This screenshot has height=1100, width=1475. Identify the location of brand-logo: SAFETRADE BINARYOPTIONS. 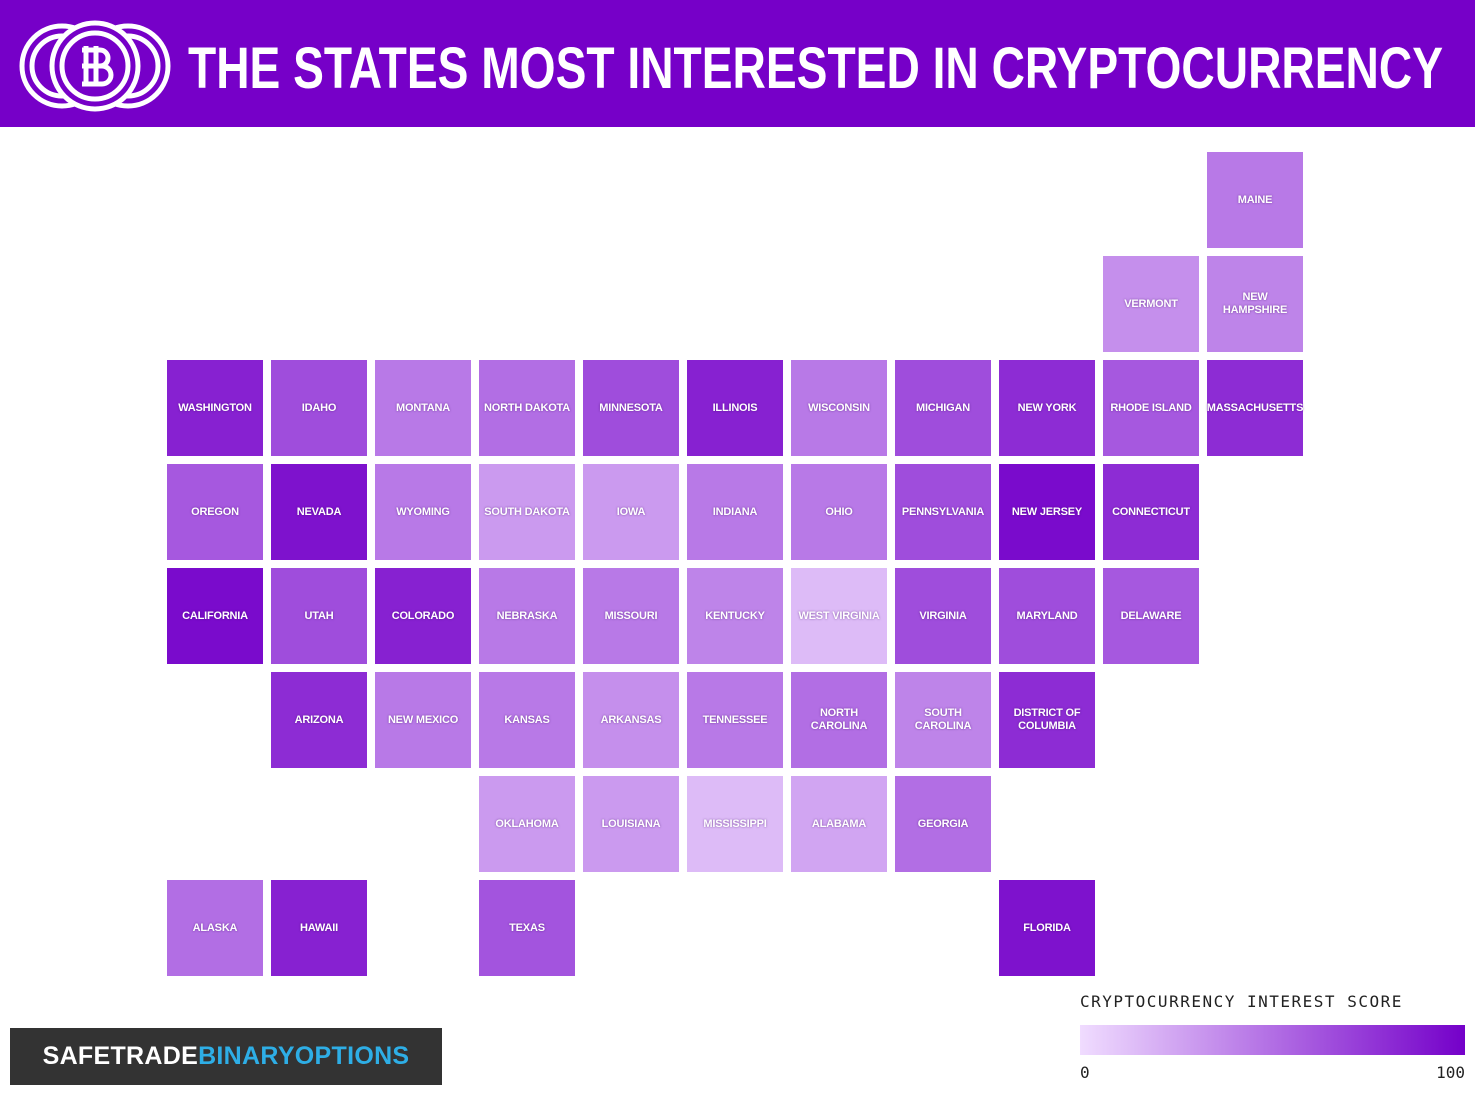
(226, 1056).